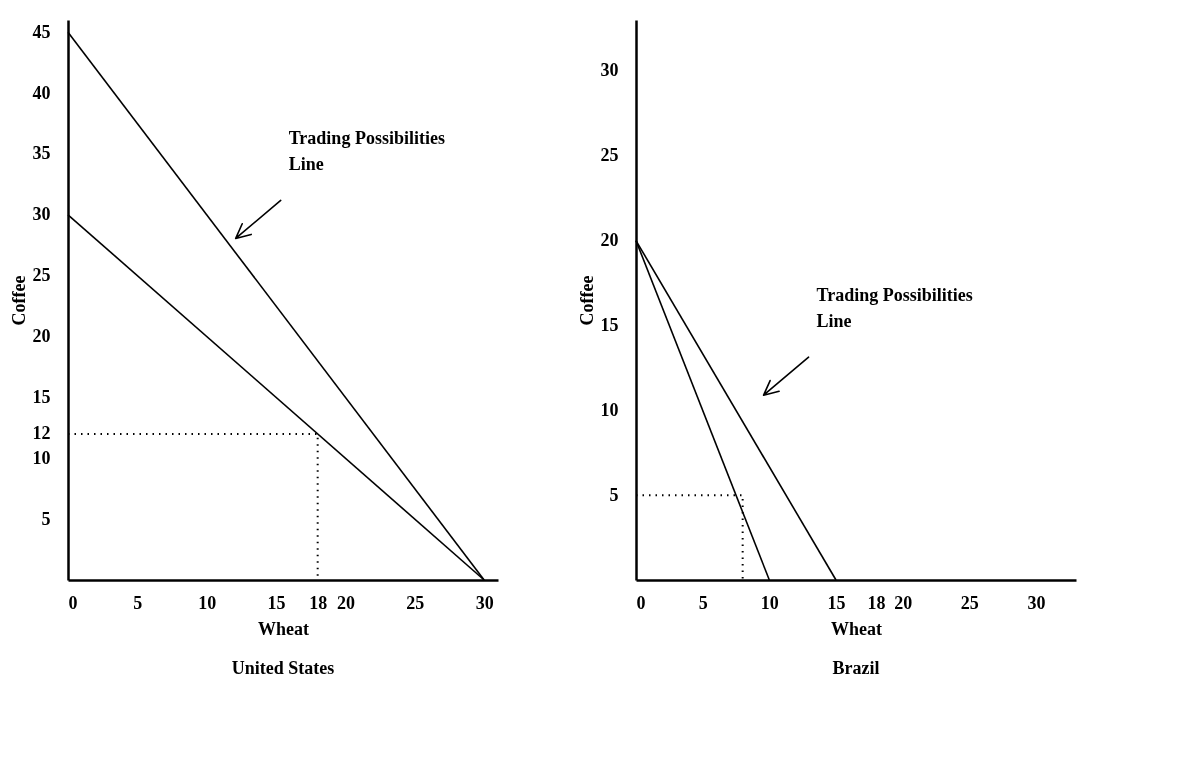 The width and height of the screenshot is (1180, 778). I want to click on y-tick-label: 40, so click(41, 92).